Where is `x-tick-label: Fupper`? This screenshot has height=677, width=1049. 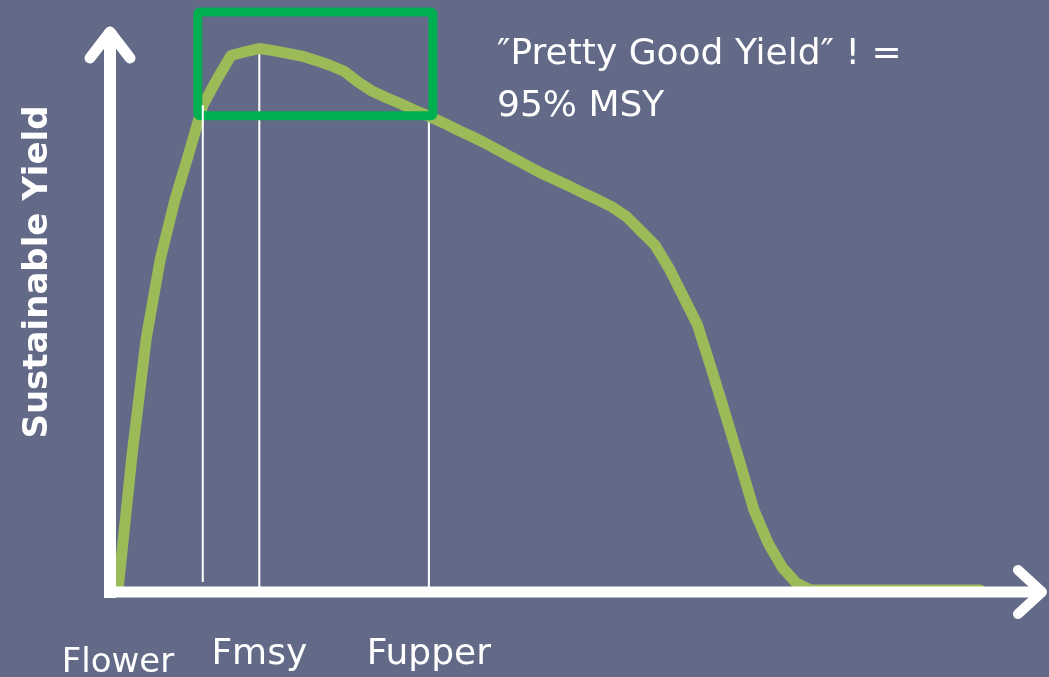
x-tick-label: Fupper is located at coordinates (429, 651).